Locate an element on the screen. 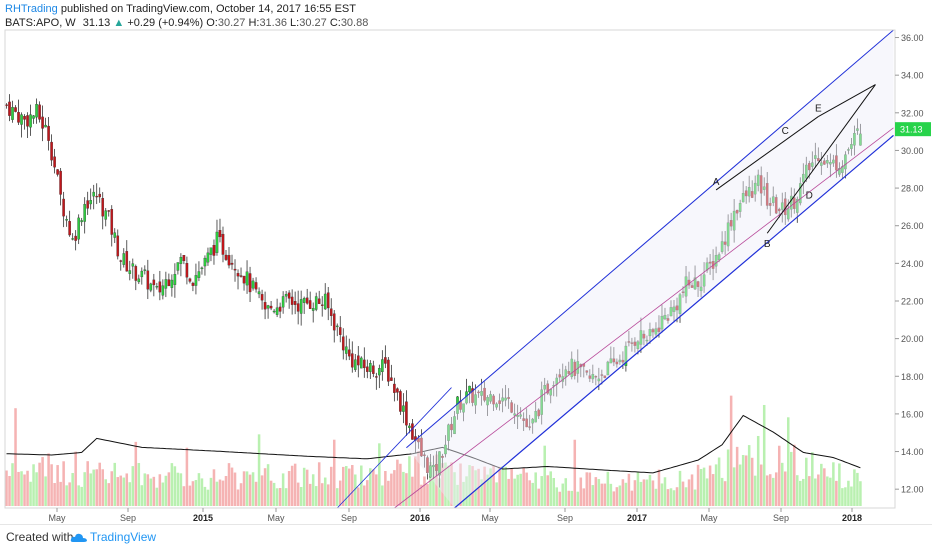  channel-start-line is located at coordinates (394, 448).